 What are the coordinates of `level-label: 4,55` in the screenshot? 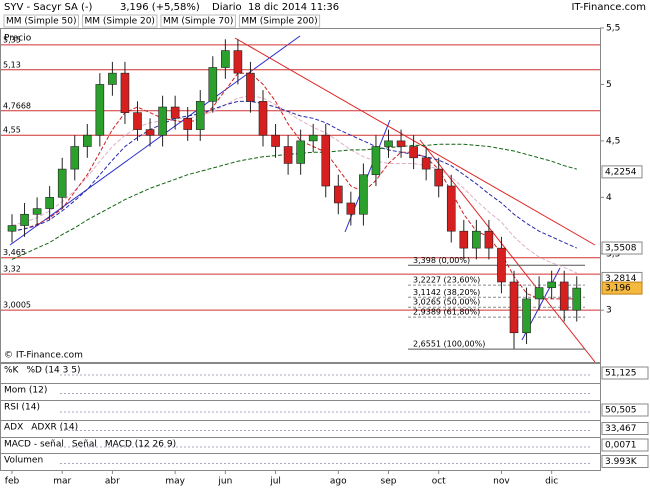 It's located at (12, 130).